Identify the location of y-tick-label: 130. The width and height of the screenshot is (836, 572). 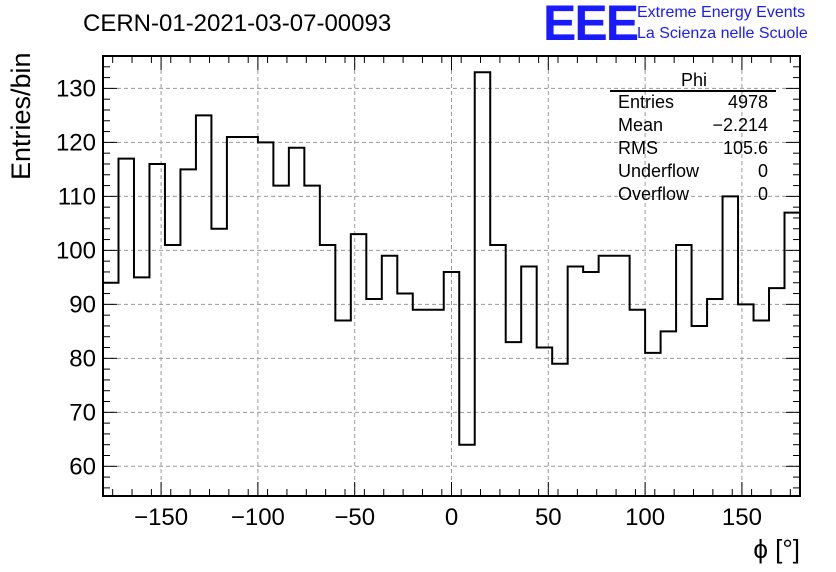
(76, 88).